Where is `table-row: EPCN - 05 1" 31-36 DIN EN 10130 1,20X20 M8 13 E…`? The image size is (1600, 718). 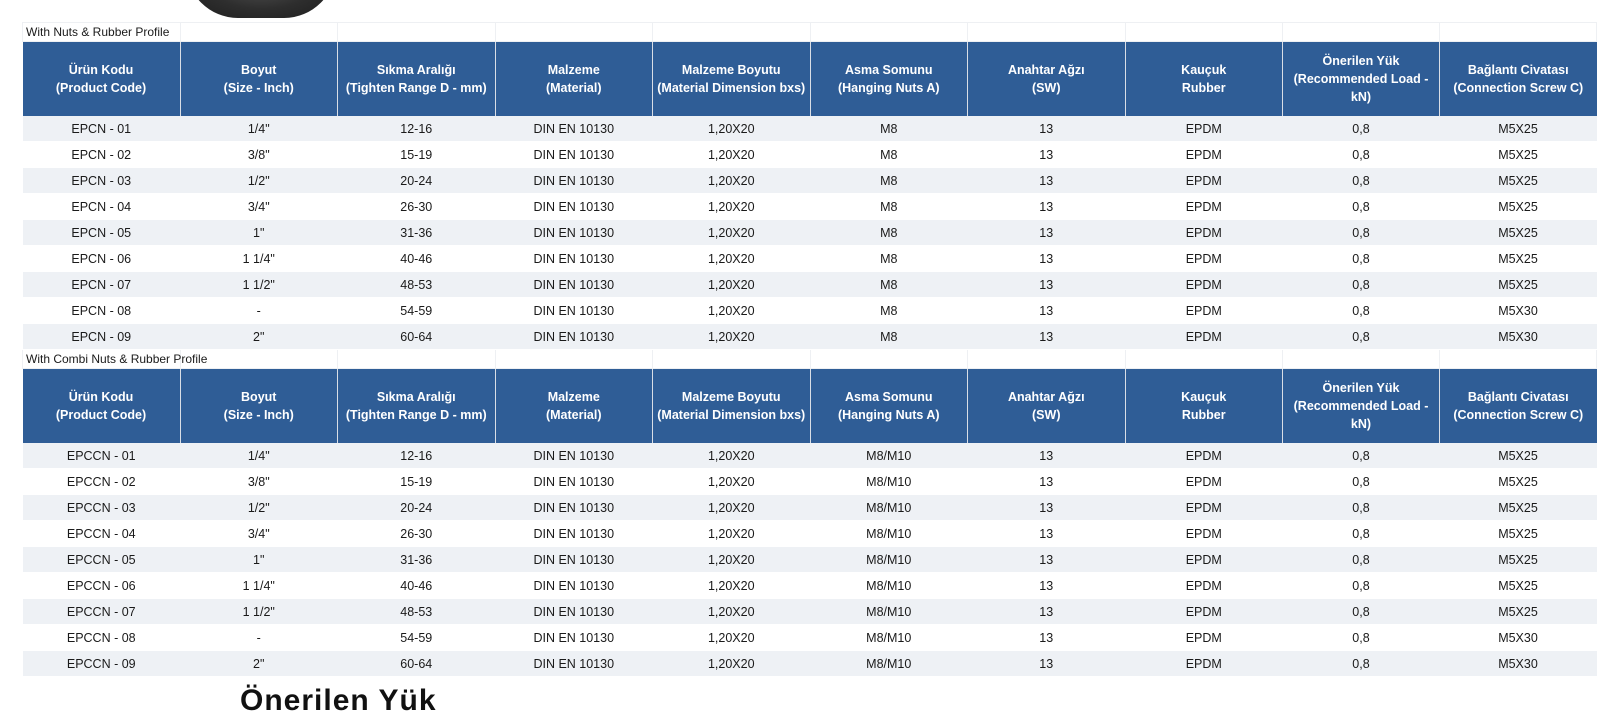 table-row: EPCN - 05 1" 31-36 DIN EN 10130 1,20X20 M8 13 E… is located at coordinates (809, 232).